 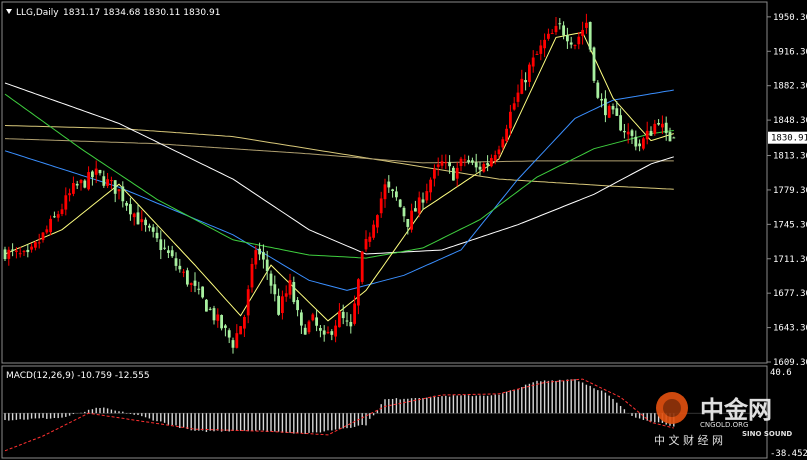 I want to click on dropdown-triangle-icon, so click(x=9, y=11).